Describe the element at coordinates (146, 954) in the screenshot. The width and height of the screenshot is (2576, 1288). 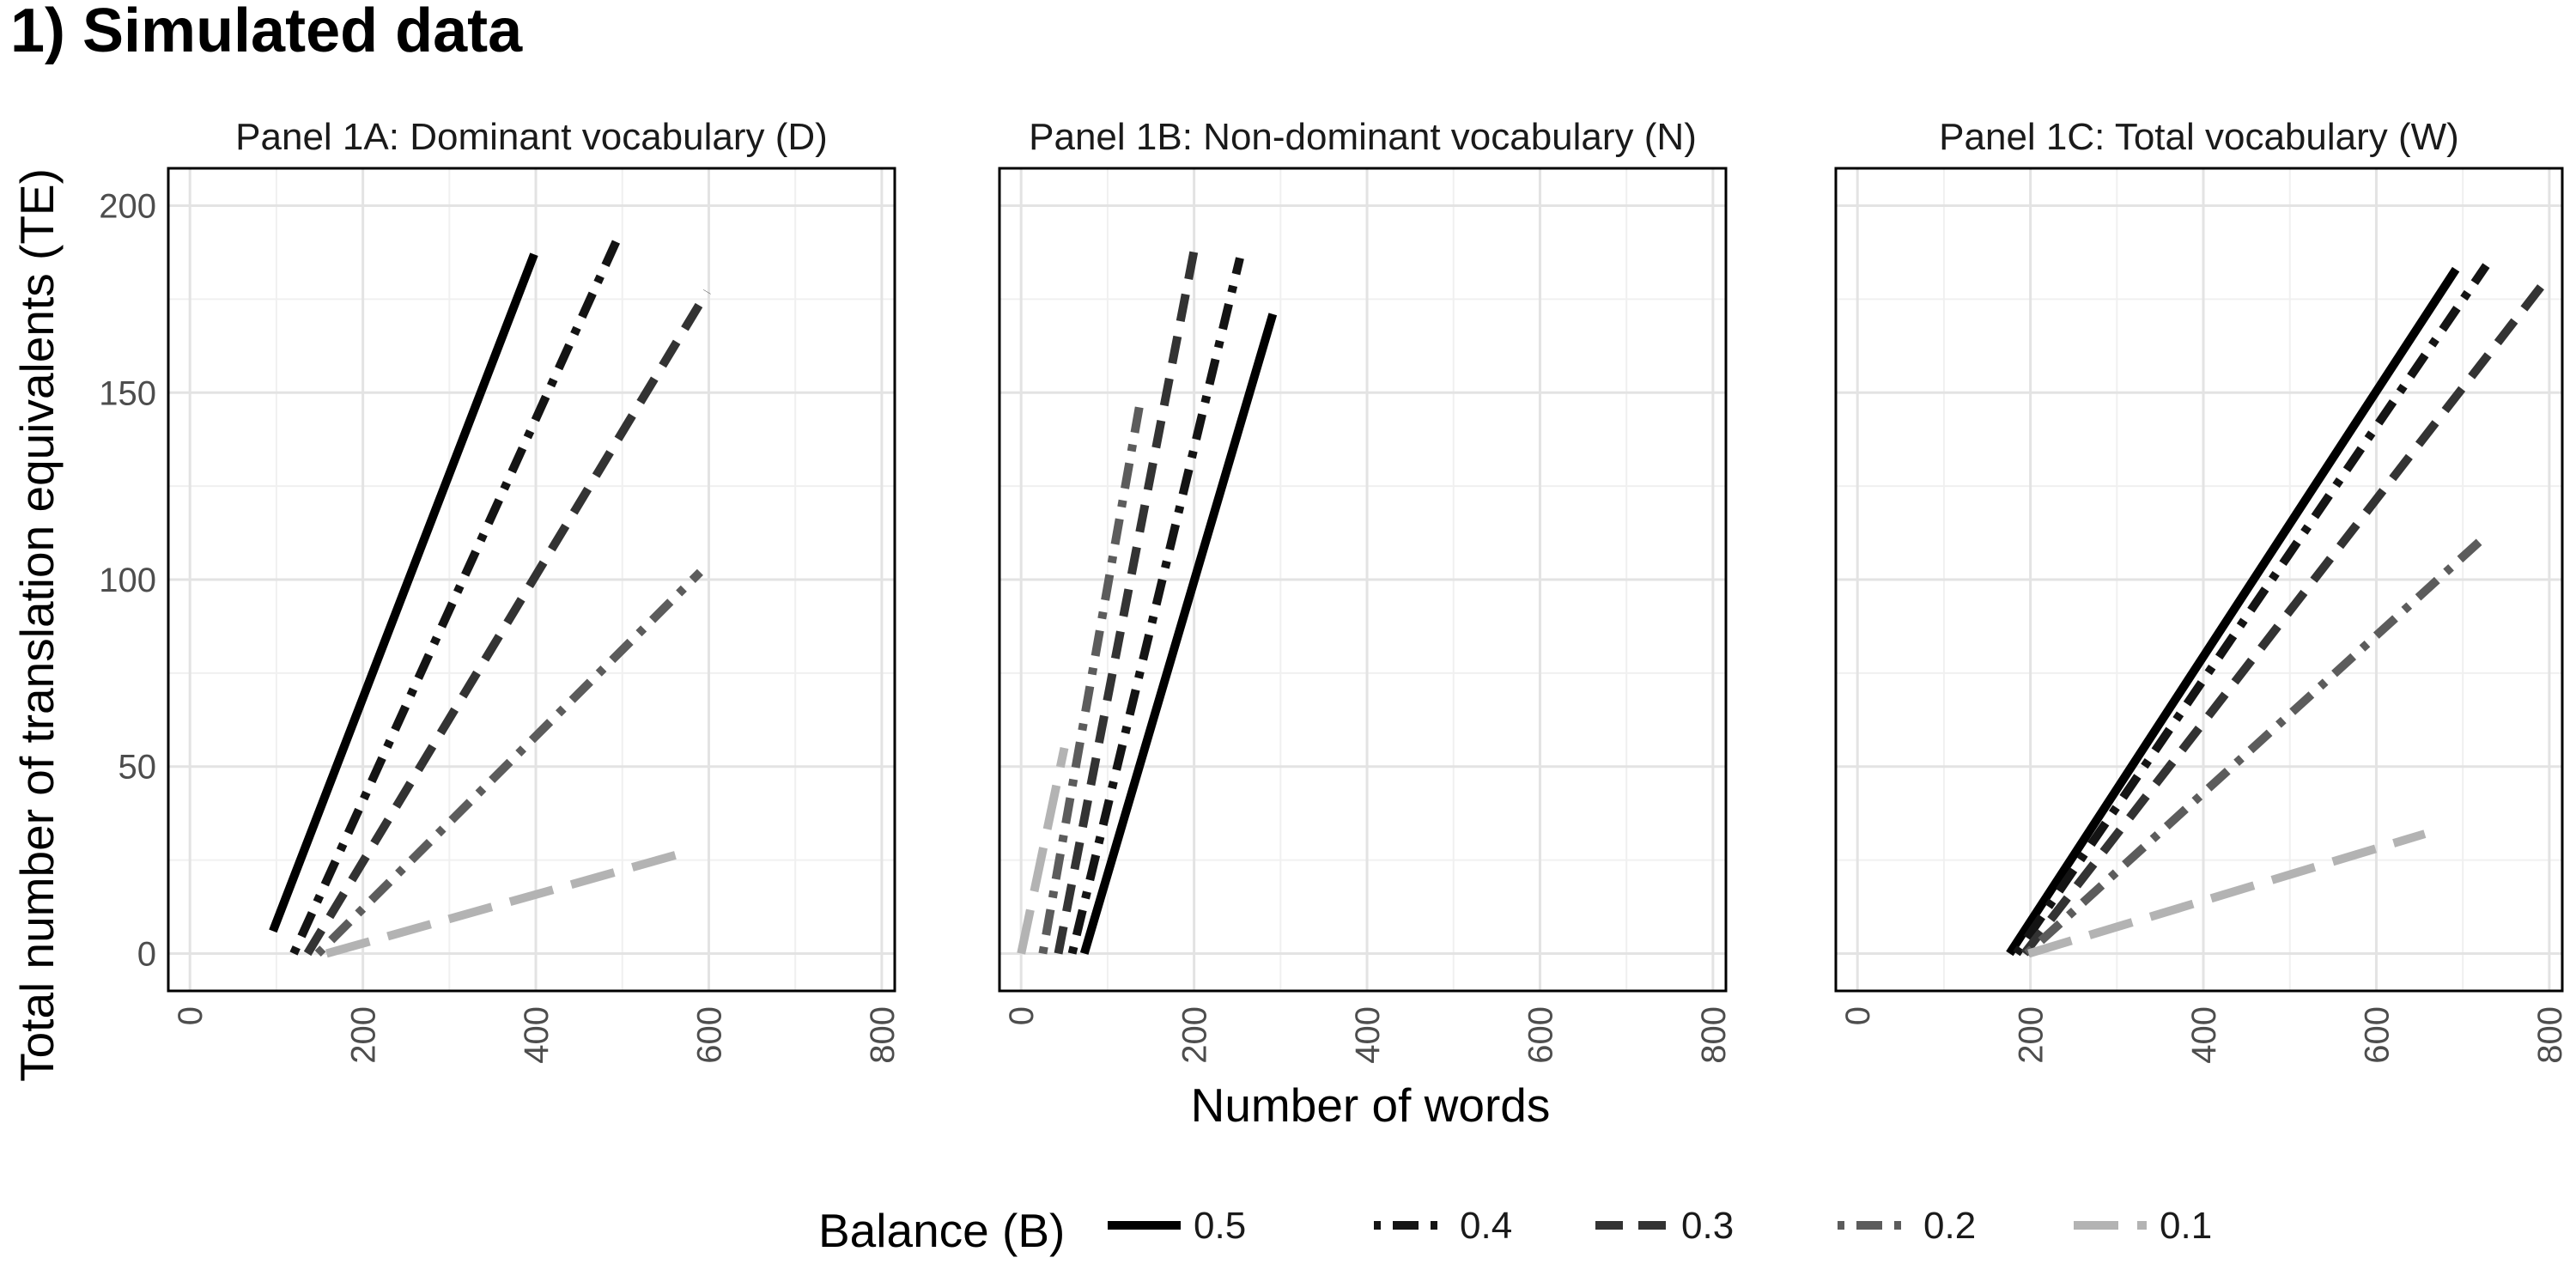
I see `y-tick-label: 0` at that location.